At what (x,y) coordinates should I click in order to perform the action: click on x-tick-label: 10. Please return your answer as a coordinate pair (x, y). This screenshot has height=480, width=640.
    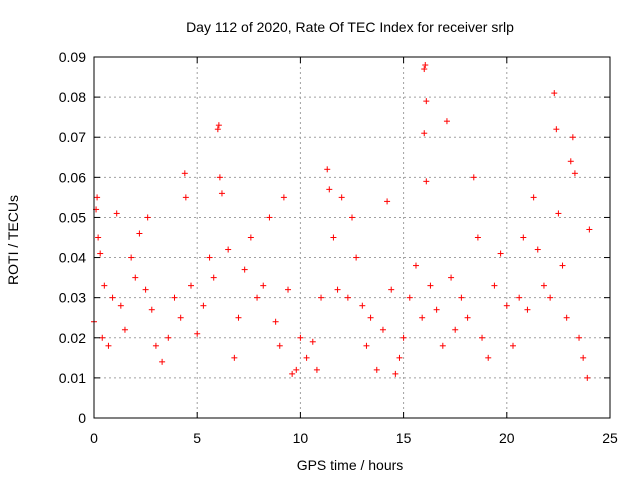
    Looking at the image, I should click on (301, 438).